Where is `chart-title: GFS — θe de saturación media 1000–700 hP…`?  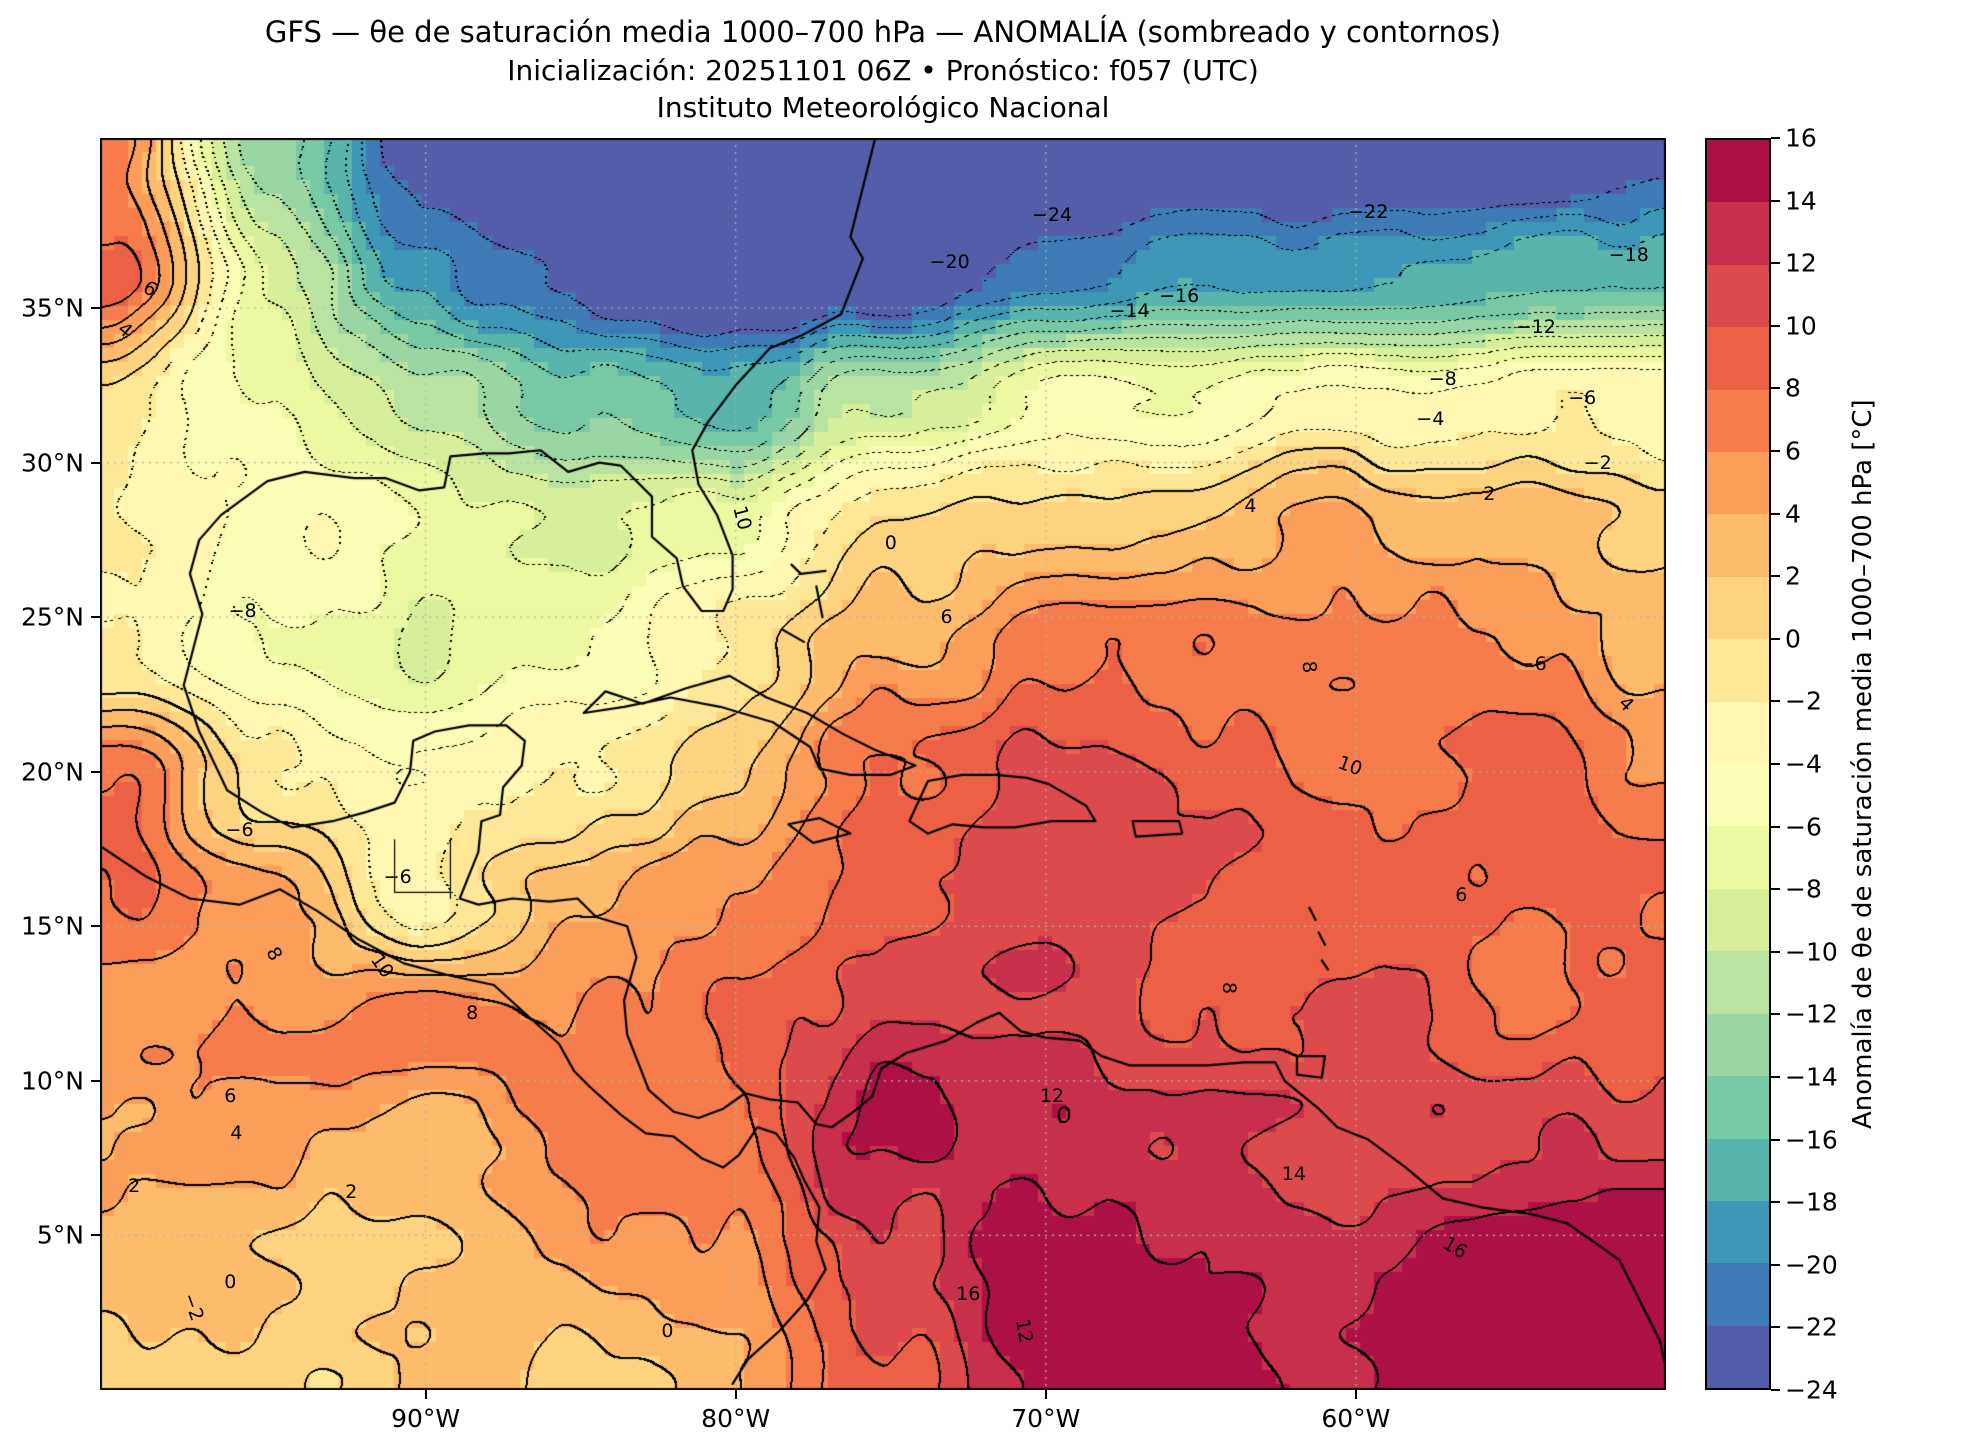
chart-title: GFS — θe de saturación media 1000–700 hP… is located at coordinates (883, 32).